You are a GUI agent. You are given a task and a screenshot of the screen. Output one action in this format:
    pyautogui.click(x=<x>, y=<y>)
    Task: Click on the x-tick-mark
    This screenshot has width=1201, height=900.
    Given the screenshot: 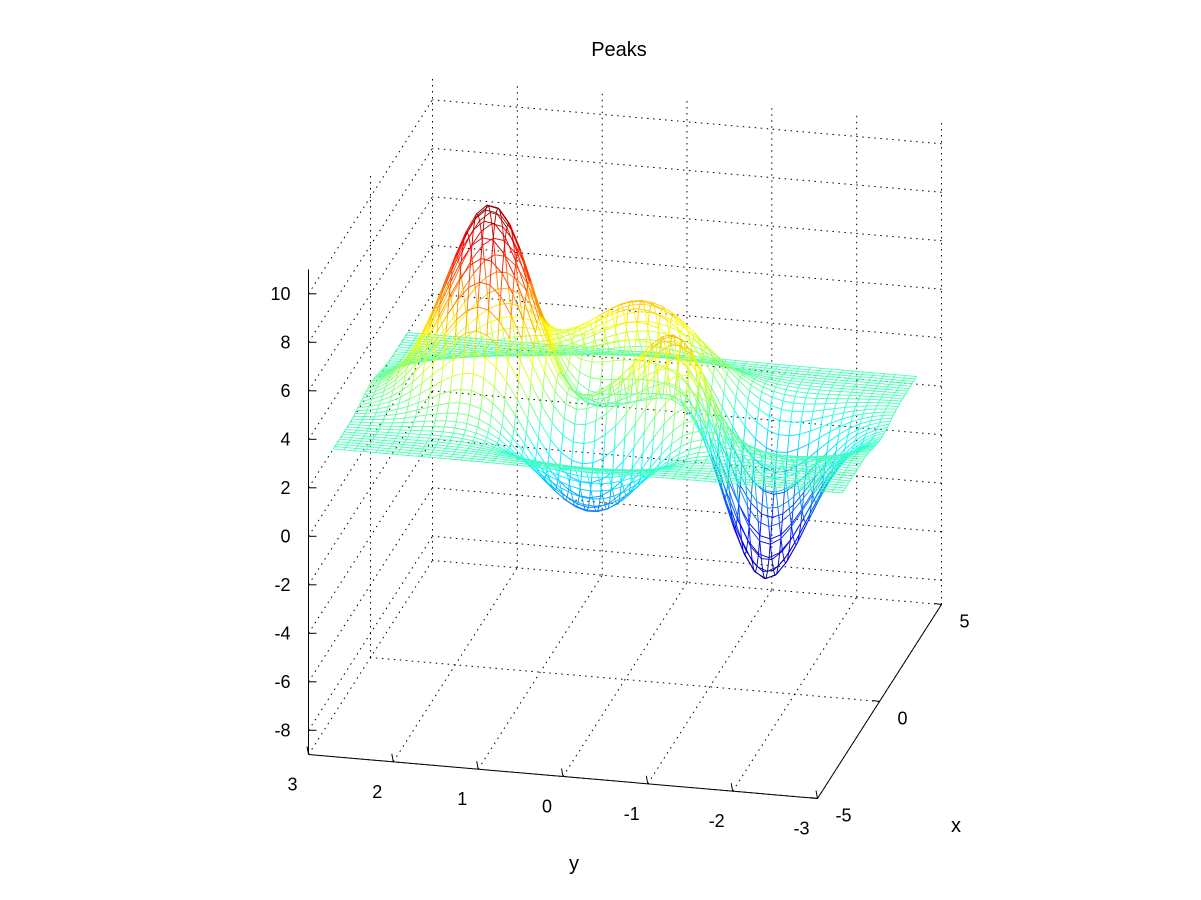 What is the action you would take?
    pyautogui.click(x=938, y=604)
    